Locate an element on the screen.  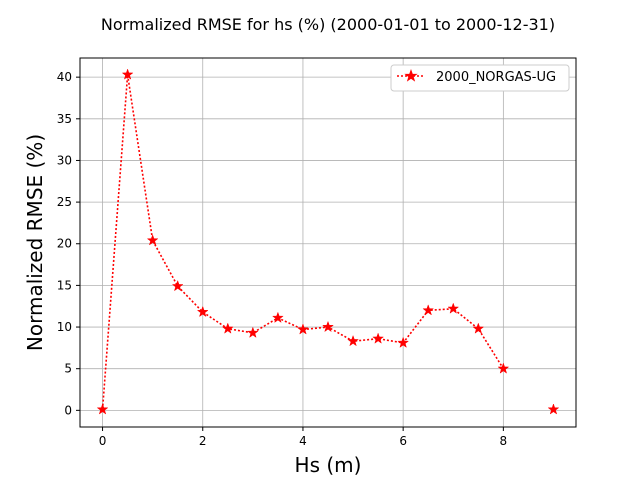
legend-star-marker is located at coordinates (411, 75).